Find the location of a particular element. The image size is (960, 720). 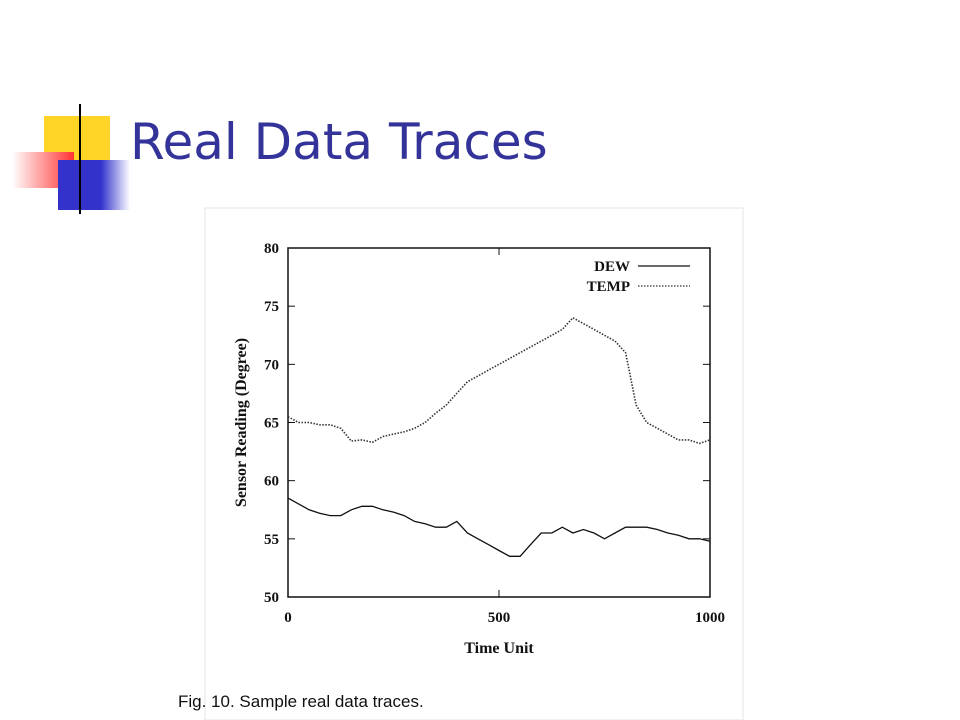

slide-title: Real Data Traces is located at coordinates (339, 142).